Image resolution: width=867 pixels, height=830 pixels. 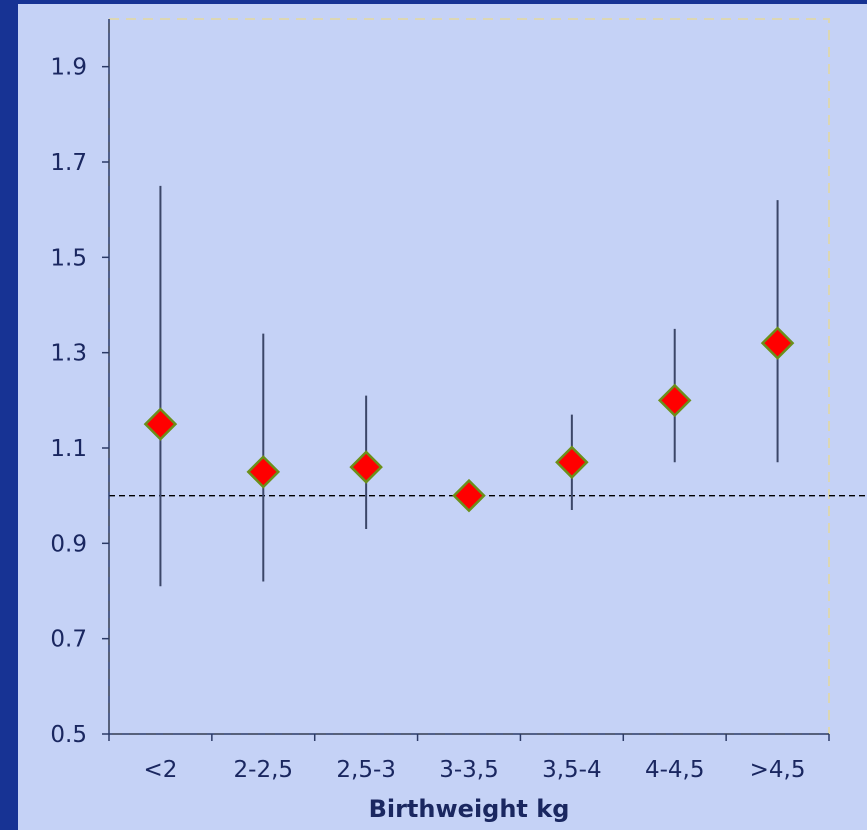 I want to click on y-tick-label: 1.9, so click(x=68, y=68).